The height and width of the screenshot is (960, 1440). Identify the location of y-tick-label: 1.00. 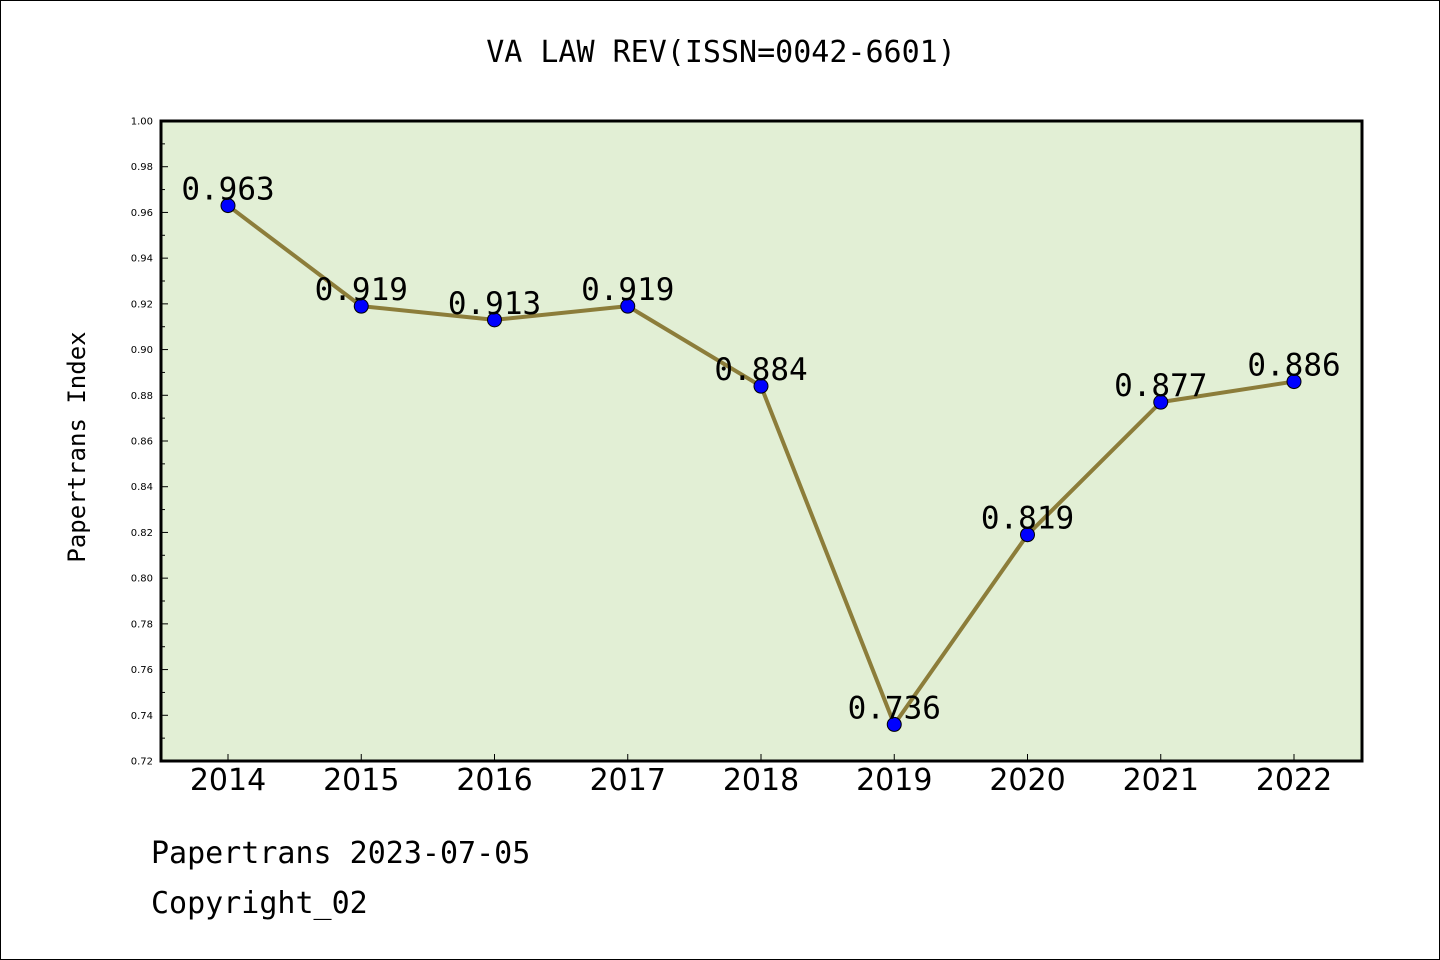
(142, 122).